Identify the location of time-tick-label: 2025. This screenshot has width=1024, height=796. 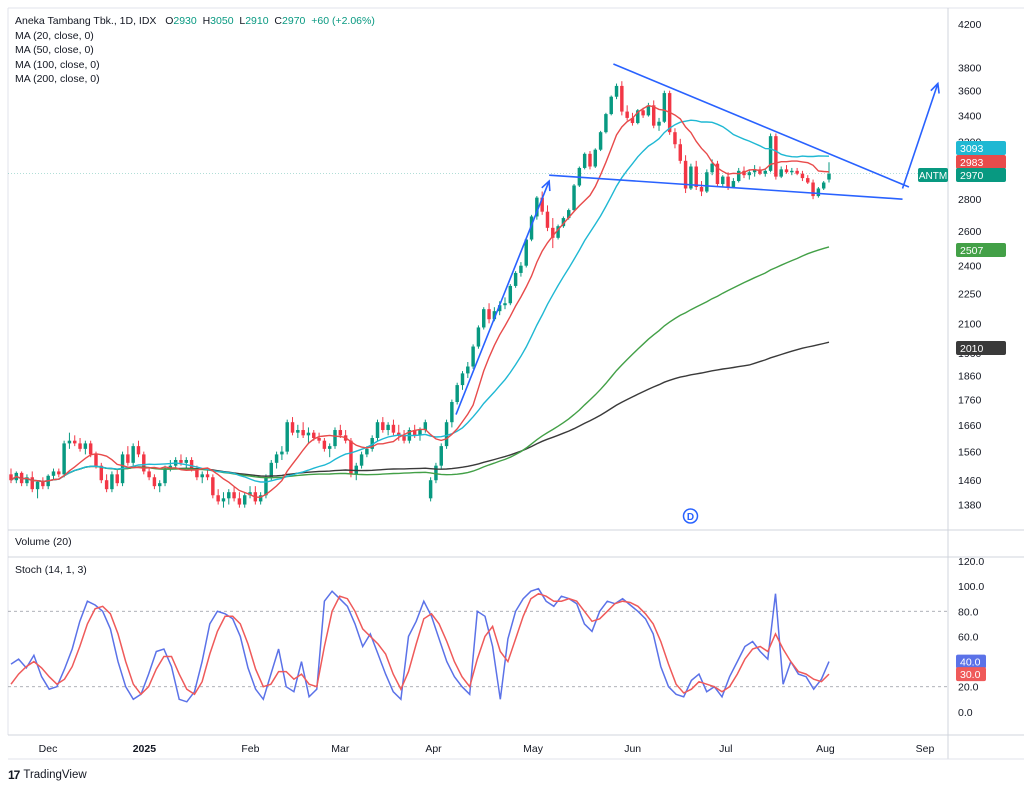
(145, 749).